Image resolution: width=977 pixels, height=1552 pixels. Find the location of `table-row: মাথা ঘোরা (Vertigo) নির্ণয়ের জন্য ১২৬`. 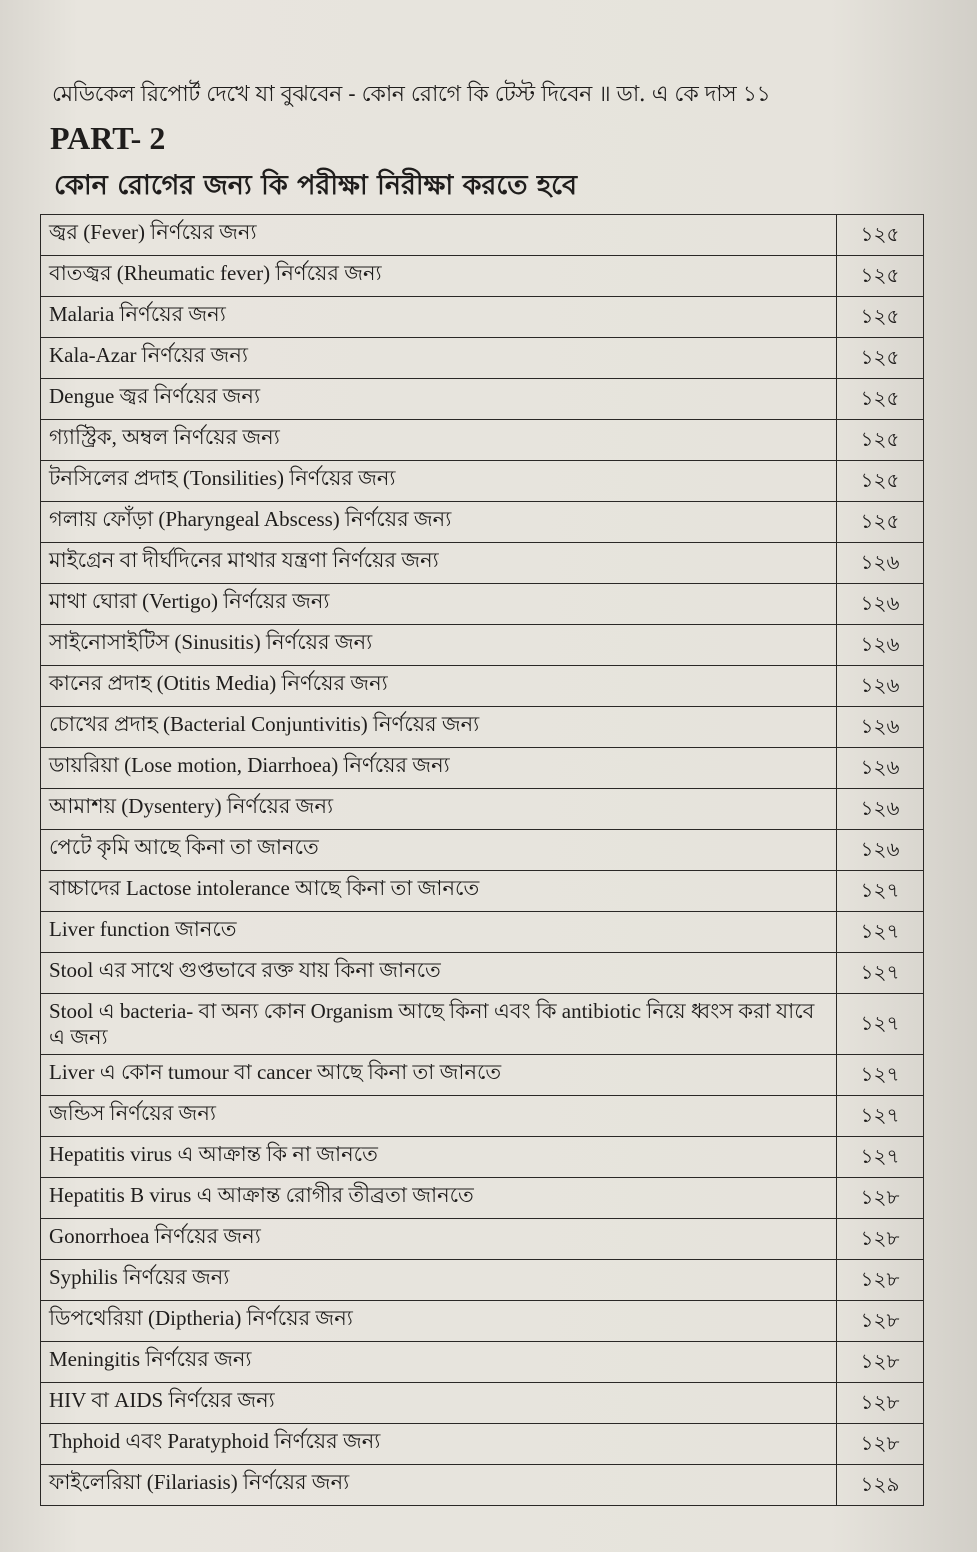

table-row: মাথা ঘোরা (Vertigo) নির্ণয়ের জন্য ১২৬ is located at coordinates (482, 604).